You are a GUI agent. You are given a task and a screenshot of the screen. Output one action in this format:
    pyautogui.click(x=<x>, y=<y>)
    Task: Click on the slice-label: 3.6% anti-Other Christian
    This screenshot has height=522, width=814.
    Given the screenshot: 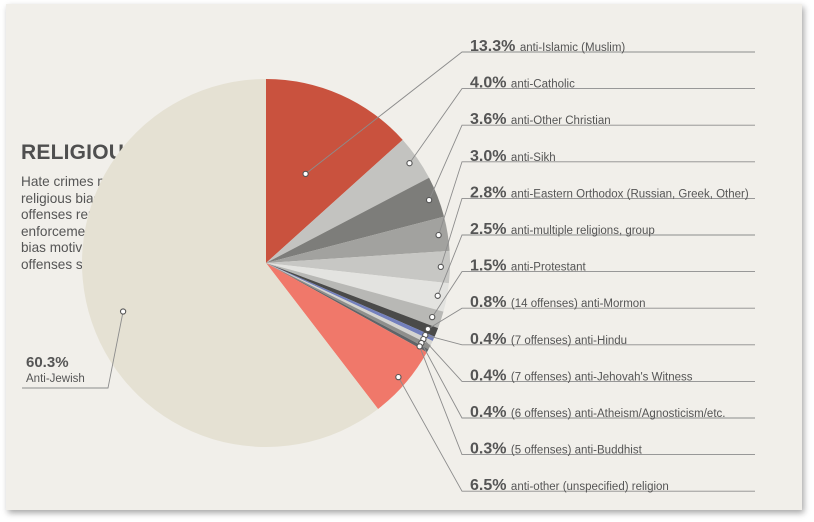 What is the action you would take?
    pyautogui.click(x=540, y=119)
    